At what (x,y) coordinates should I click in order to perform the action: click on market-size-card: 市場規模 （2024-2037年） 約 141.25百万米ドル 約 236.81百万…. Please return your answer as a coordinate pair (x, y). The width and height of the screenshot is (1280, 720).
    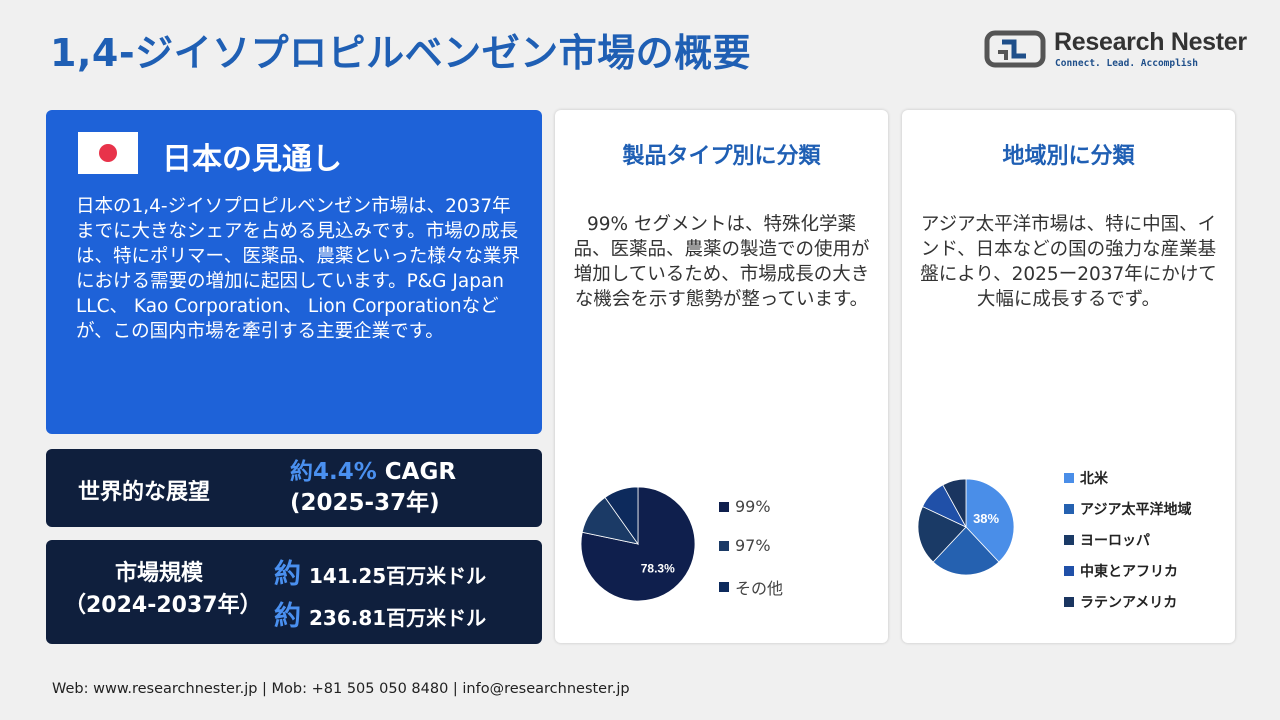
    Looking at the image, I should click on (294, 592).